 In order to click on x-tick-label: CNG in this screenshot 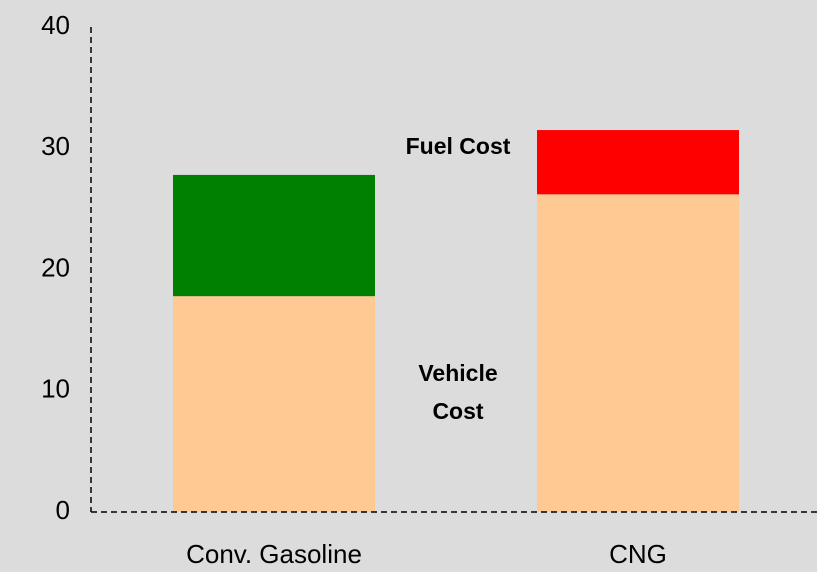, I will do `click(638, 554)`.